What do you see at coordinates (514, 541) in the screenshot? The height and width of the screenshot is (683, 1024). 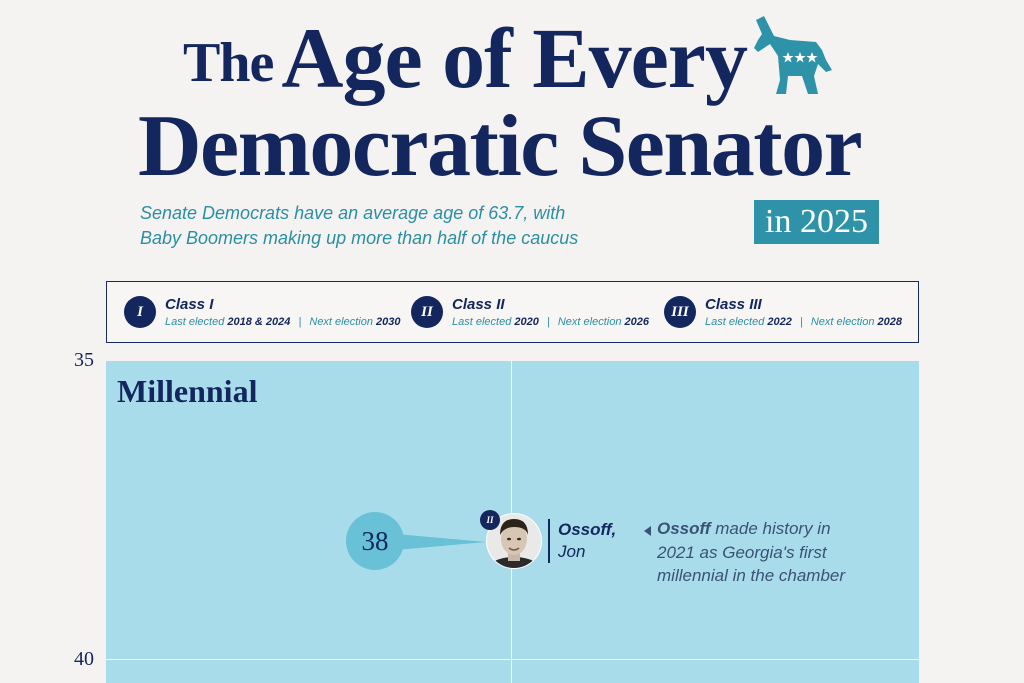 I see `senator-portrait` at bounding box center [514, 541].